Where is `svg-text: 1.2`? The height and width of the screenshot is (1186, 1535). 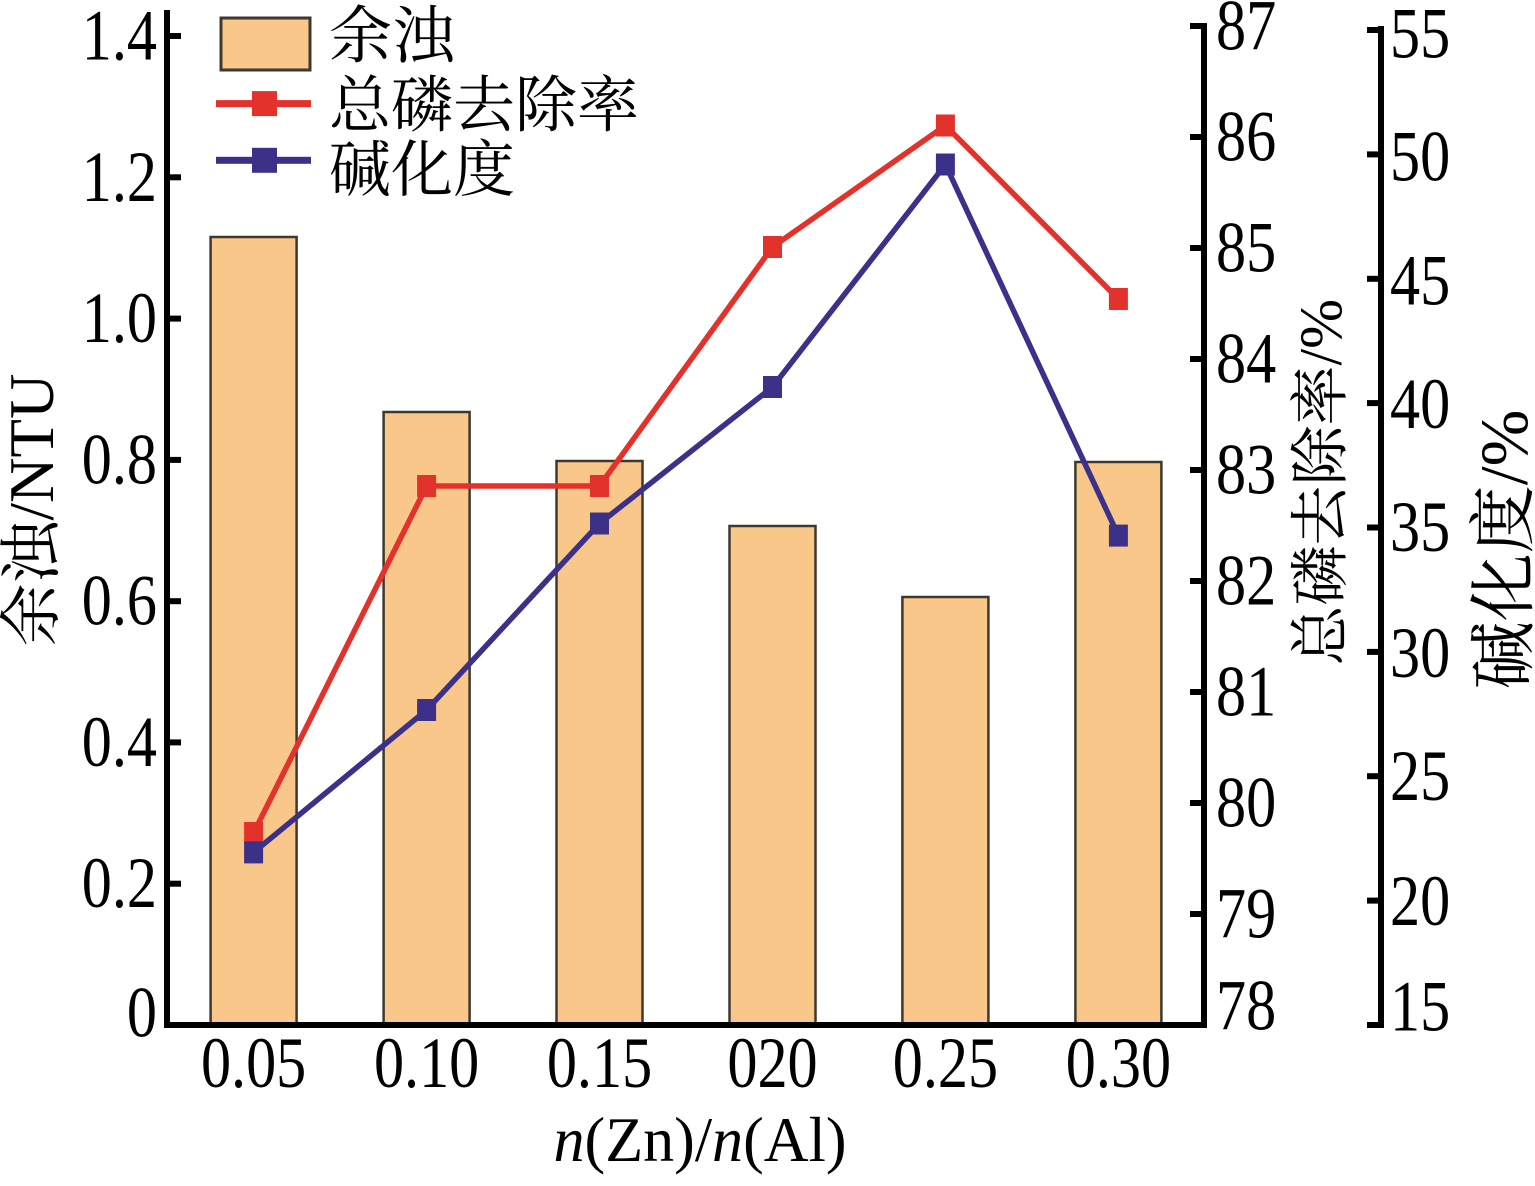 svg-text: 1.2 is located at coordinates (119, 177).